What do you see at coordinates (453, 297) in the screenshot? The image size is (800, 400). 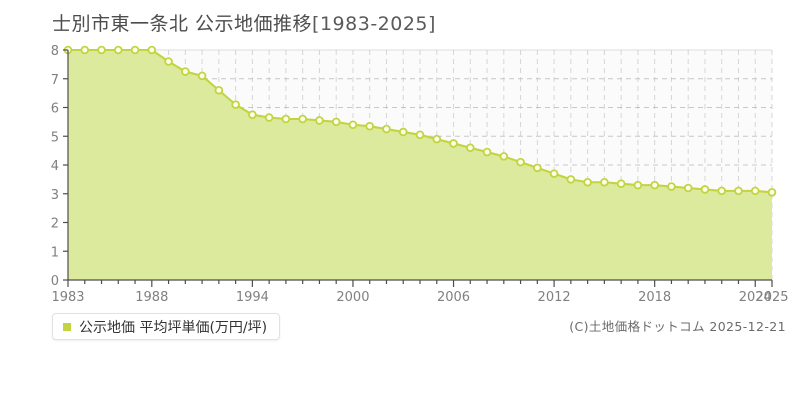 I see `svg-text: 2006` at bounding box center [453, 297].